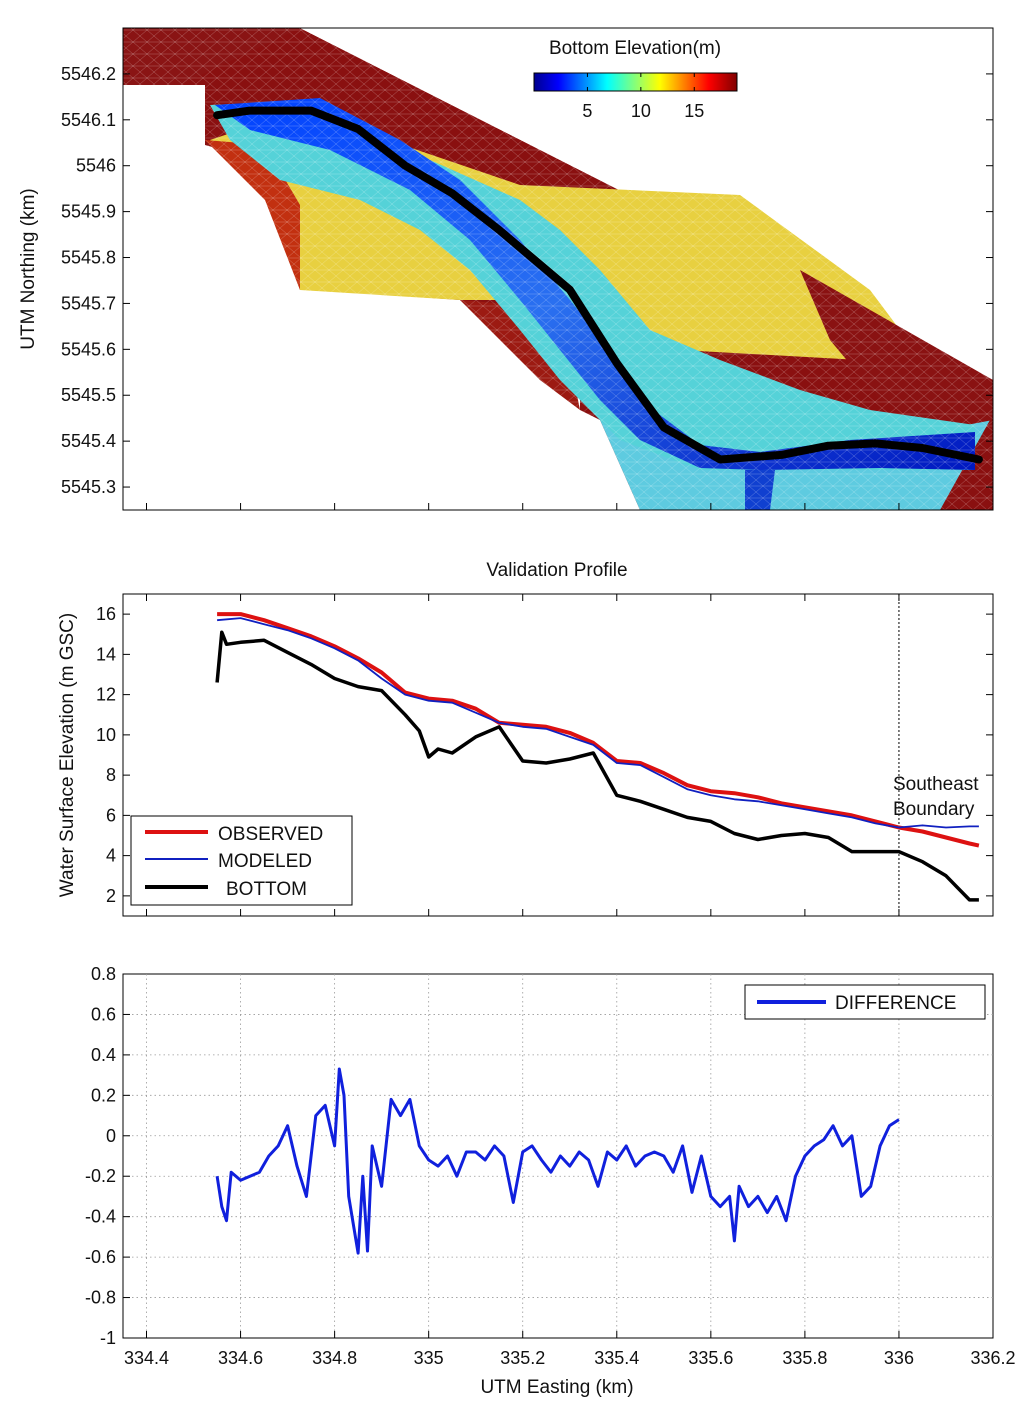 Image resolution: width=1024 pixels, height=1408 pixels. What do you see at coordinates (100, 1298) in the screenshot?
I see `difference-y-tick-label: -0.8` at bounding box center [100, 1298].